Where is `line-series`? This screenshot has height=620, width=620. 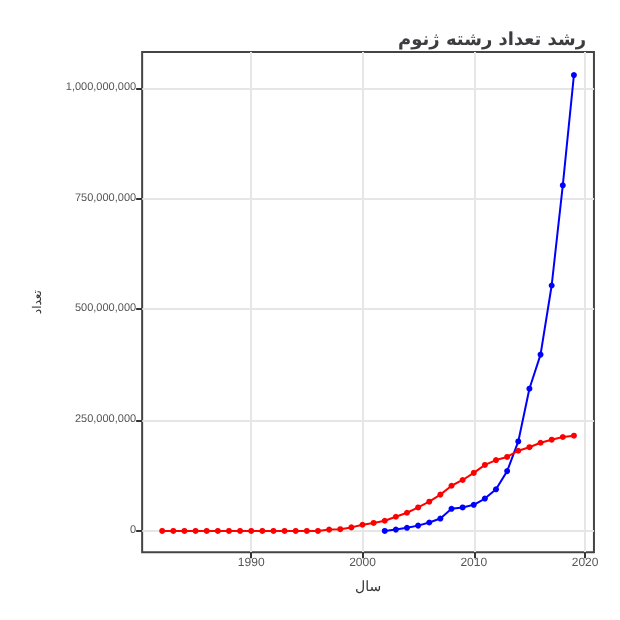
line-series is located at coordinates (368, 483).